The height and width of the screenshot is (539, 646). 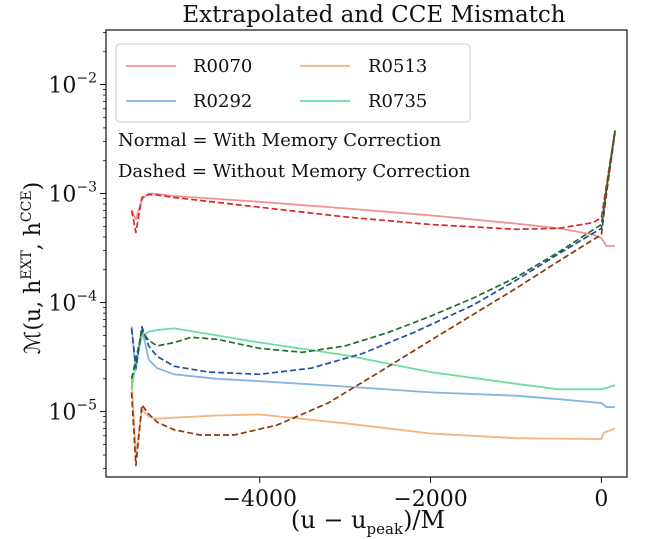 I want to click on annotation-normal: Normal = With Memory Correction, so click(x=280, y=140).